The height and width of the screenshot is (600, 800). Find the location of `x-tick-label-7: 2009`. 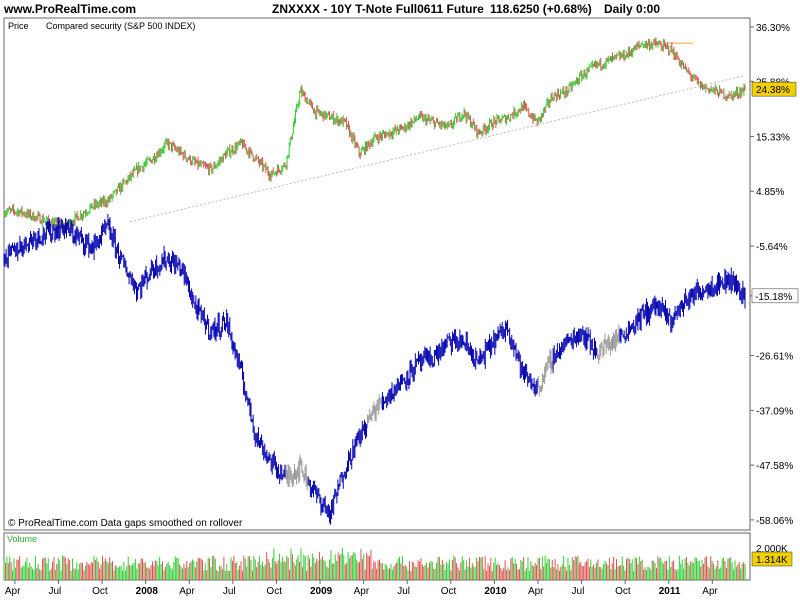

x-tick-label-7: 2009 is located at coordinates (321, 591).